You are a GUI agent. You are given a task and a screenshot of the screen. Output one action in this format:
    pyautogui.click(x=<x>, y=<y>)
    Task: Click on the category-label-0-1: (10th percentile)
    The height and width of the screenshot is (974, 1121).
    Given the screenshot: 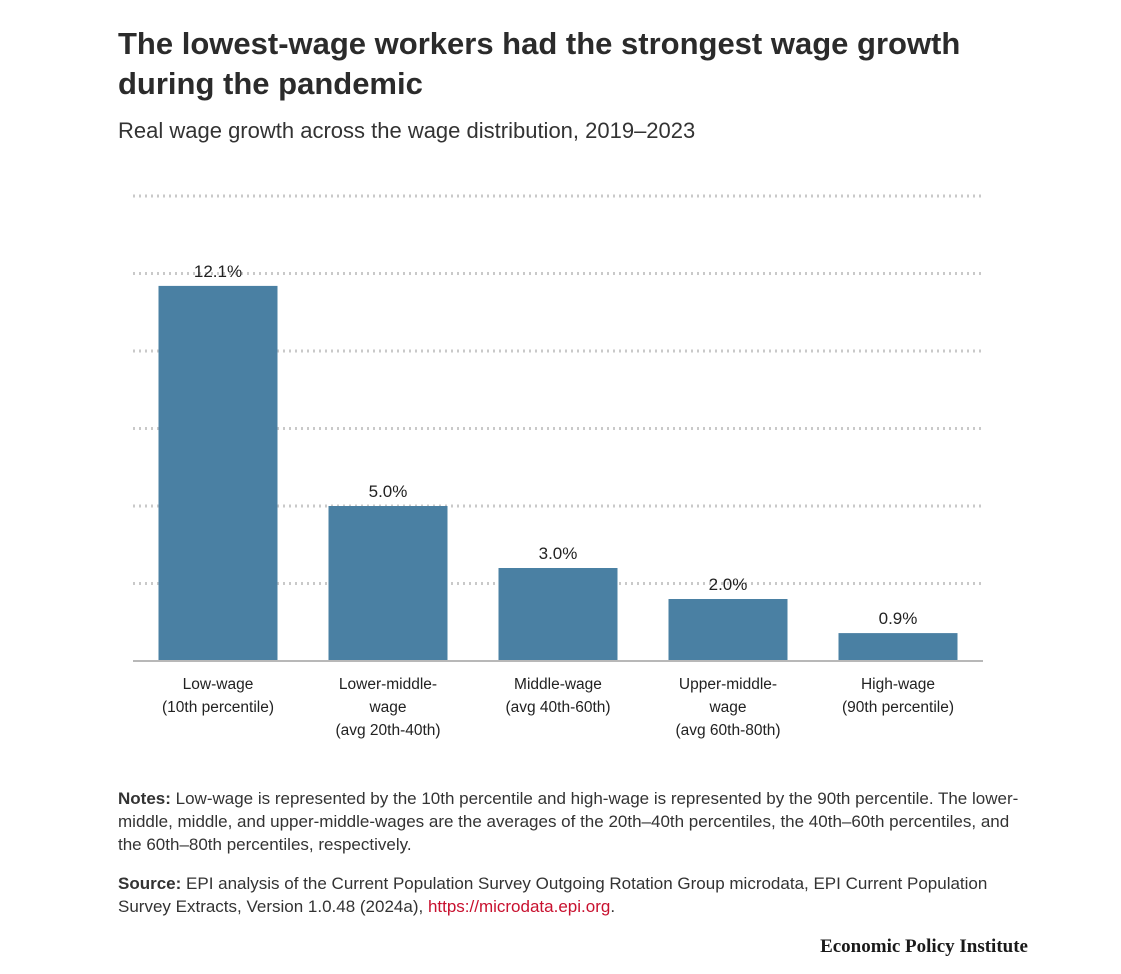 What is the action you would take?
    pyautogui.click(x=218, y=707)
    